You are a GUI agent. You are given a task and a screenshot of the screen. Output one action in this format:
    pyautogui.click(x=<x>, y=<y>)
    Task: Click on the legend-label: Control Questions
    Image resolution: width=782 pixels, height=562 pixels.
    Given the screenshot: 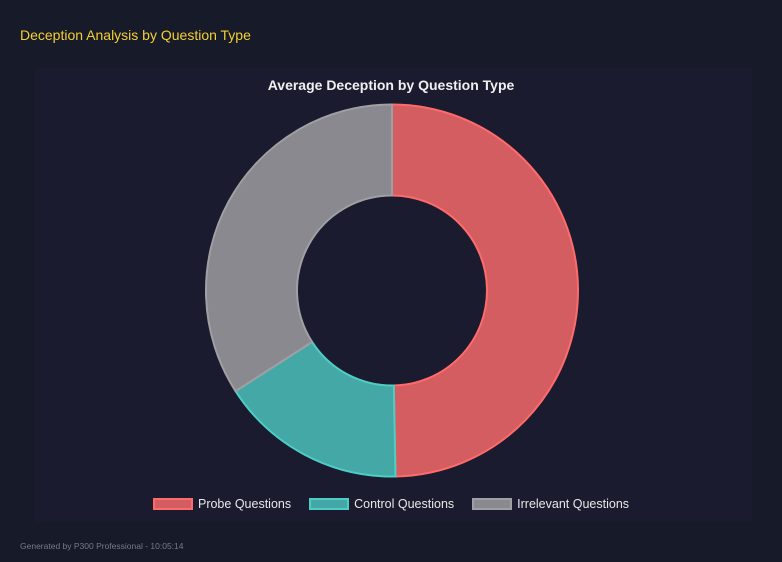 What is the action you would take?
    pyautogui.click(x=404, y=504)
    